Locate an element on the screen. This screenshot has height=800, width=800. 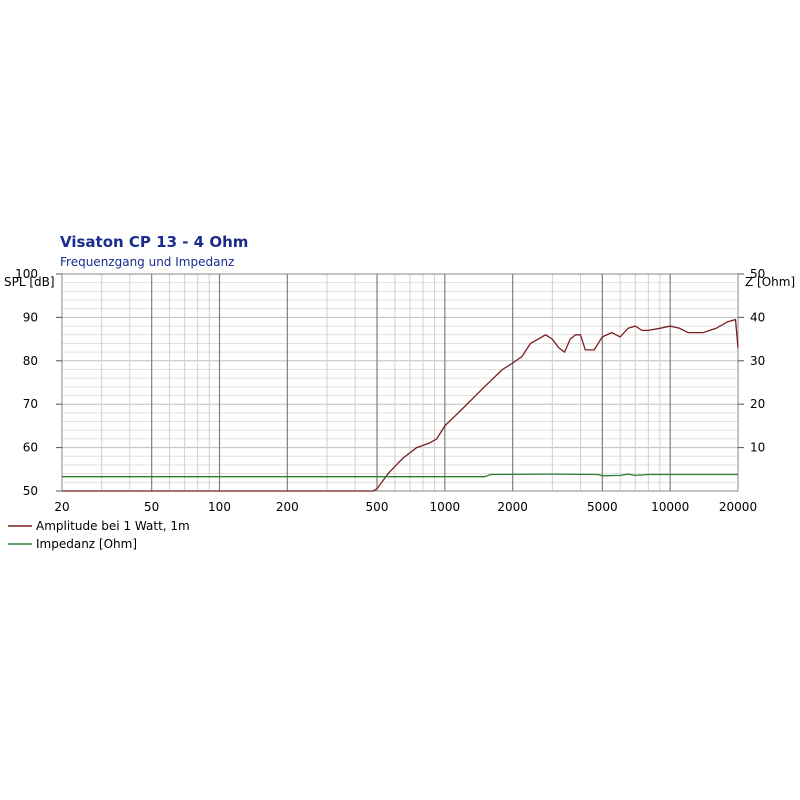
series-line-impedance is located at coordinates (400, 475).